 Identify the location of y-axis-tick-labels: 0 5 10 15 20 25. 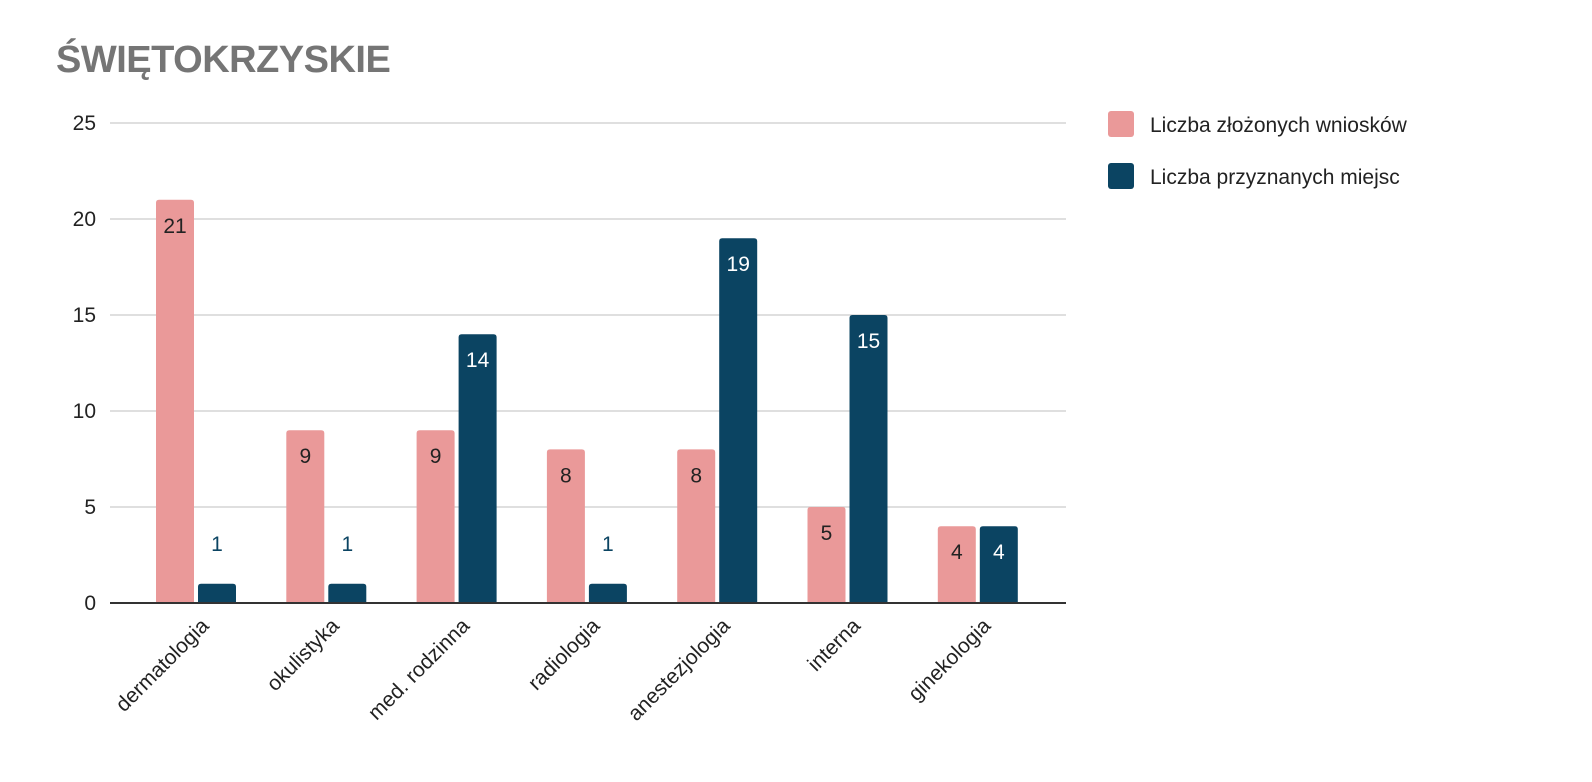
(84, 363).